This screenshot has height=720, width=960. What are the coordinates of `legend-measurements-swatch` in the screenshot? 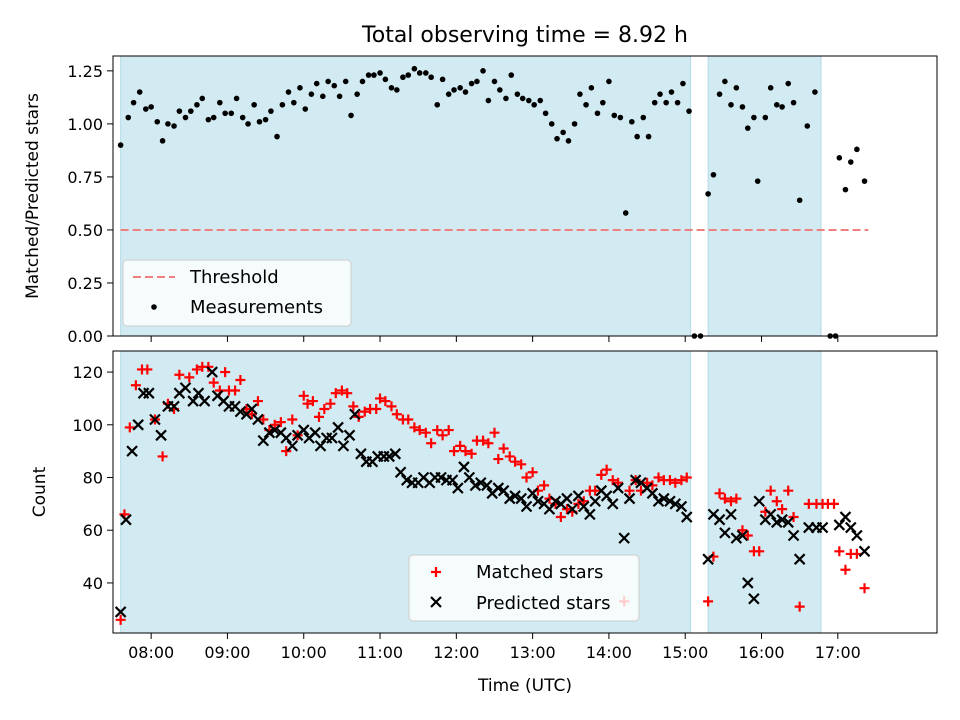 It's located at (154, 307).